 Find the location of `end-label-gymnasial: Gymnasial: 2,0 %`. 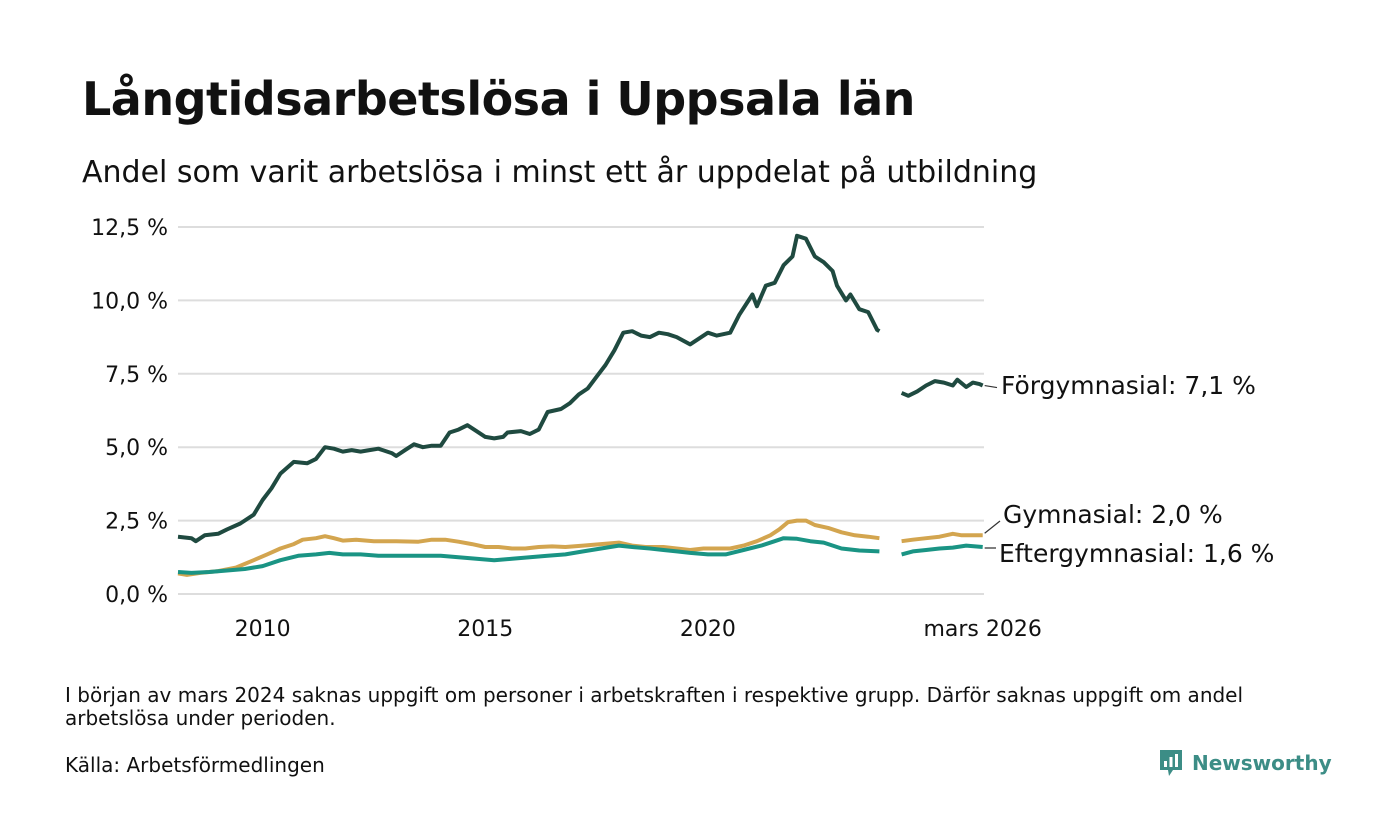

end-label-gymnasial: Gymnasial: 2,0 % is located at coordinates (1113, 514).